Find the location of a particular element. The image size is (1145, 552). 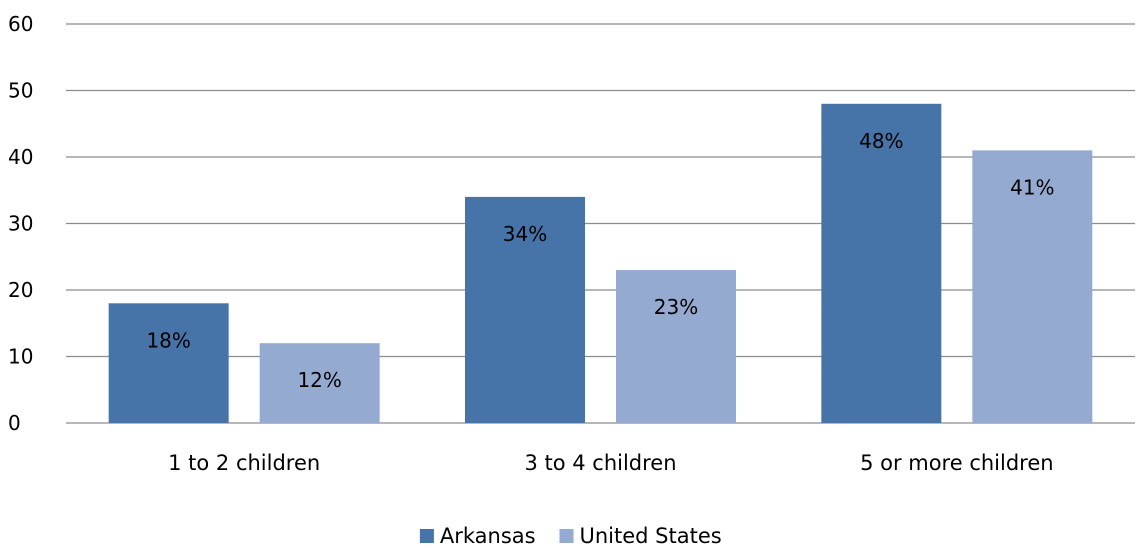

y-axis-ticks: 0 10 20 30 40 50 60 is located at coordinates (20, 223).